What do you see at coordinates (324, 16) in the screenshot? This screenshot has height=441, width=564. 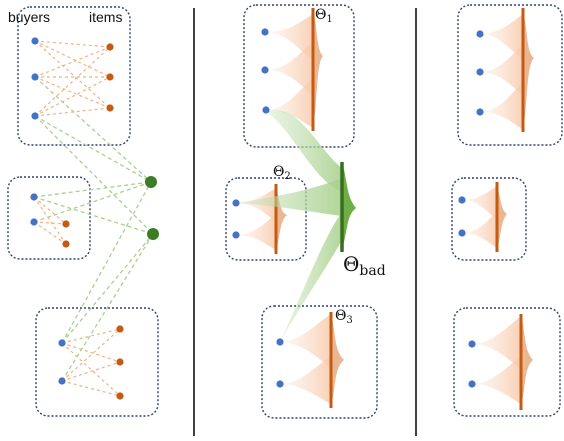 I see `theta-1-label: Θ1` at bounding box center [324, 16].